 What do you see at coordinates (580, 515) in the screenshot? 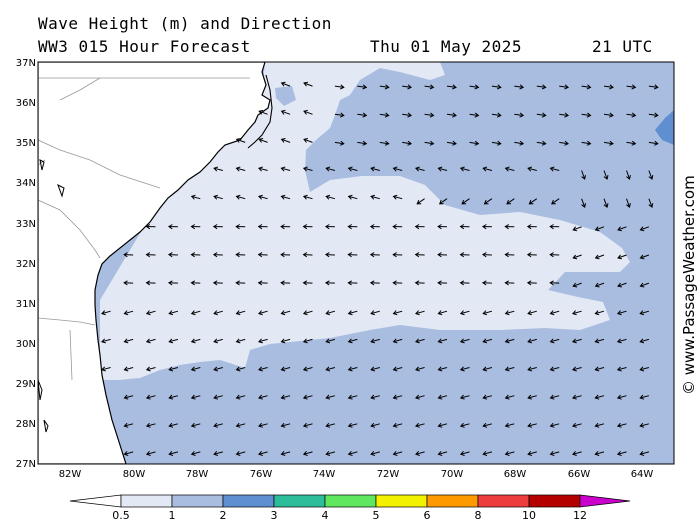
I see `legend-label: 12` at bounding box center [580, 515].